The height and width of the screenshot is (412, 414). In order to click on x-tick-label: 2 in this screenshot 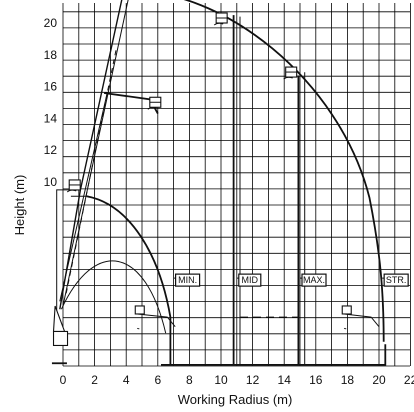, I will do `click(94, 380)`.